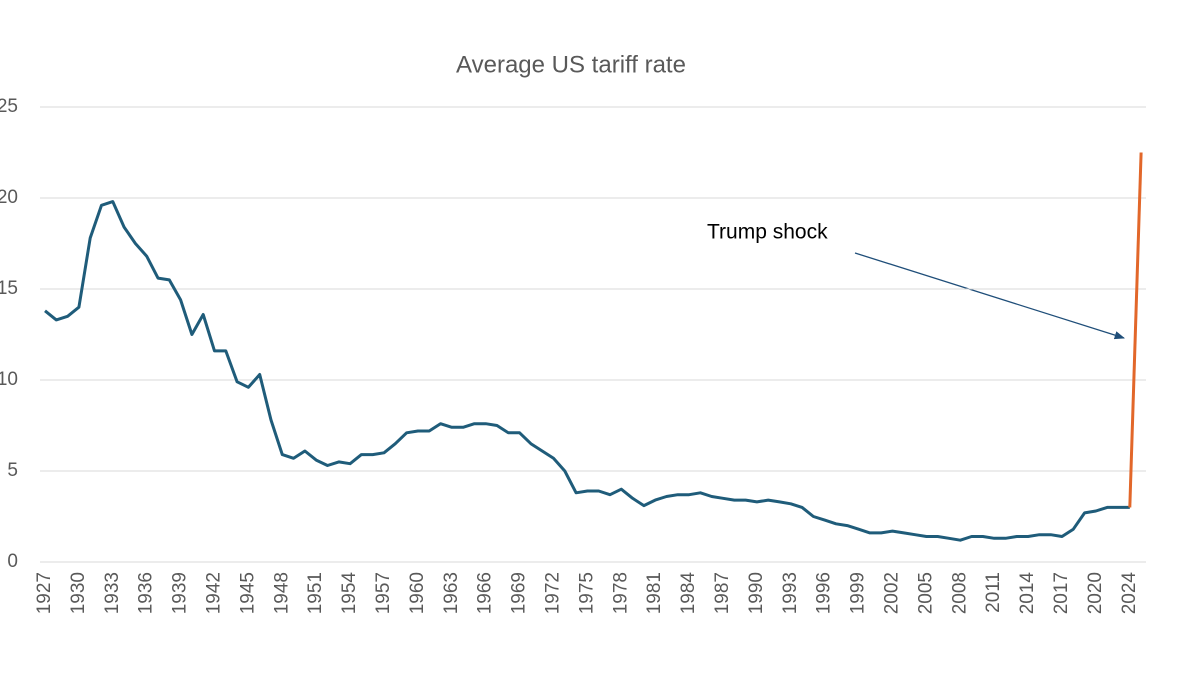  I want to click on x-tick-label: 2024, so click(1129, 593).